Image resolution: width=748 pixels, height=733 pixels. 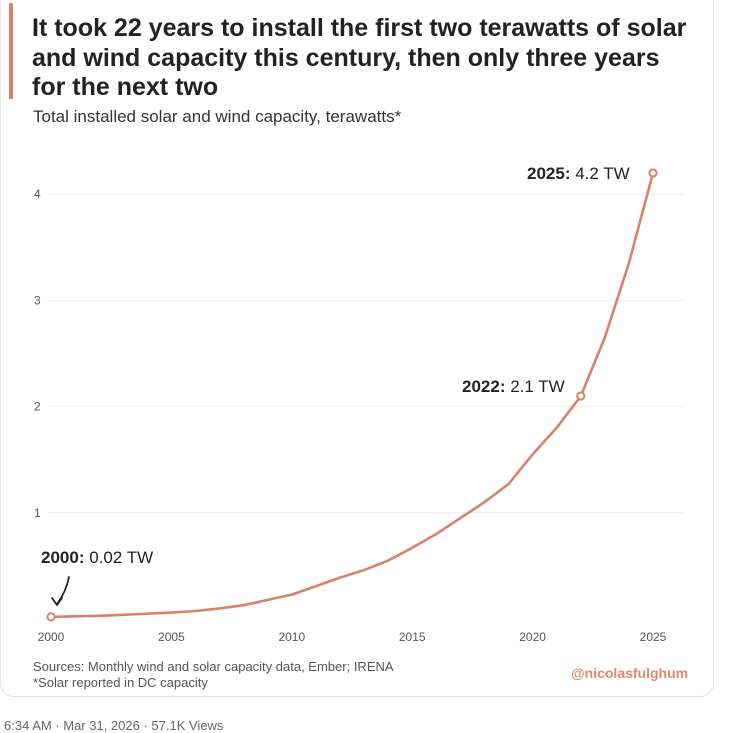 What do you see at coordinates (653, 173) in the screenshot?
I see `data-point-2025` at bounding box center [653, 173].